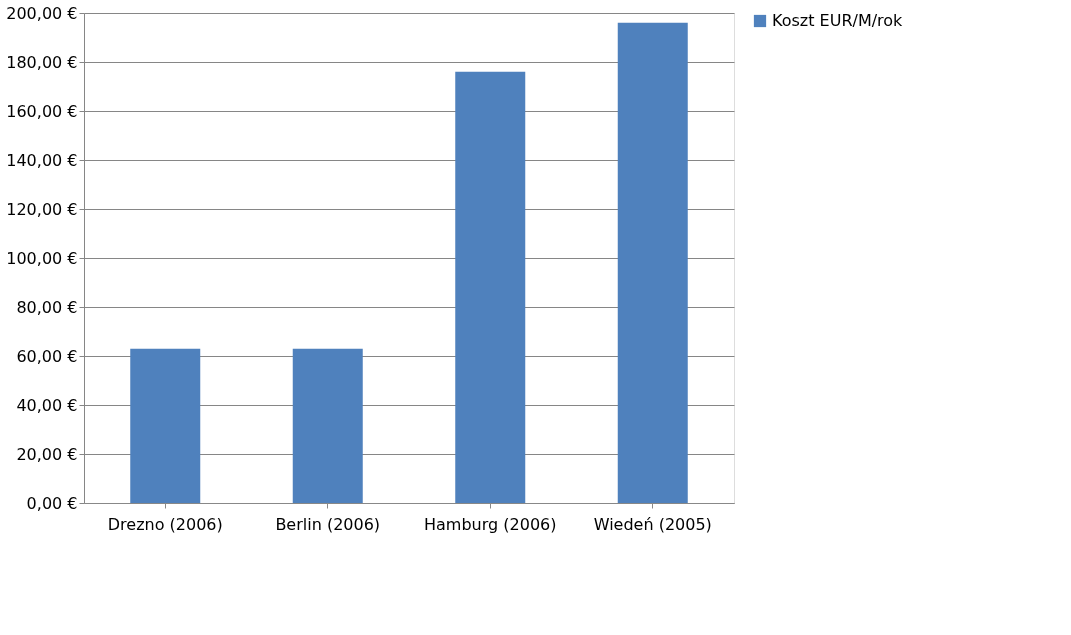 The height and width of the screenshot is (635, 1071). Describe the element at coordinates (42, 160) in the screenshot. I see `y-tick-label: 140,00 €` at that location.